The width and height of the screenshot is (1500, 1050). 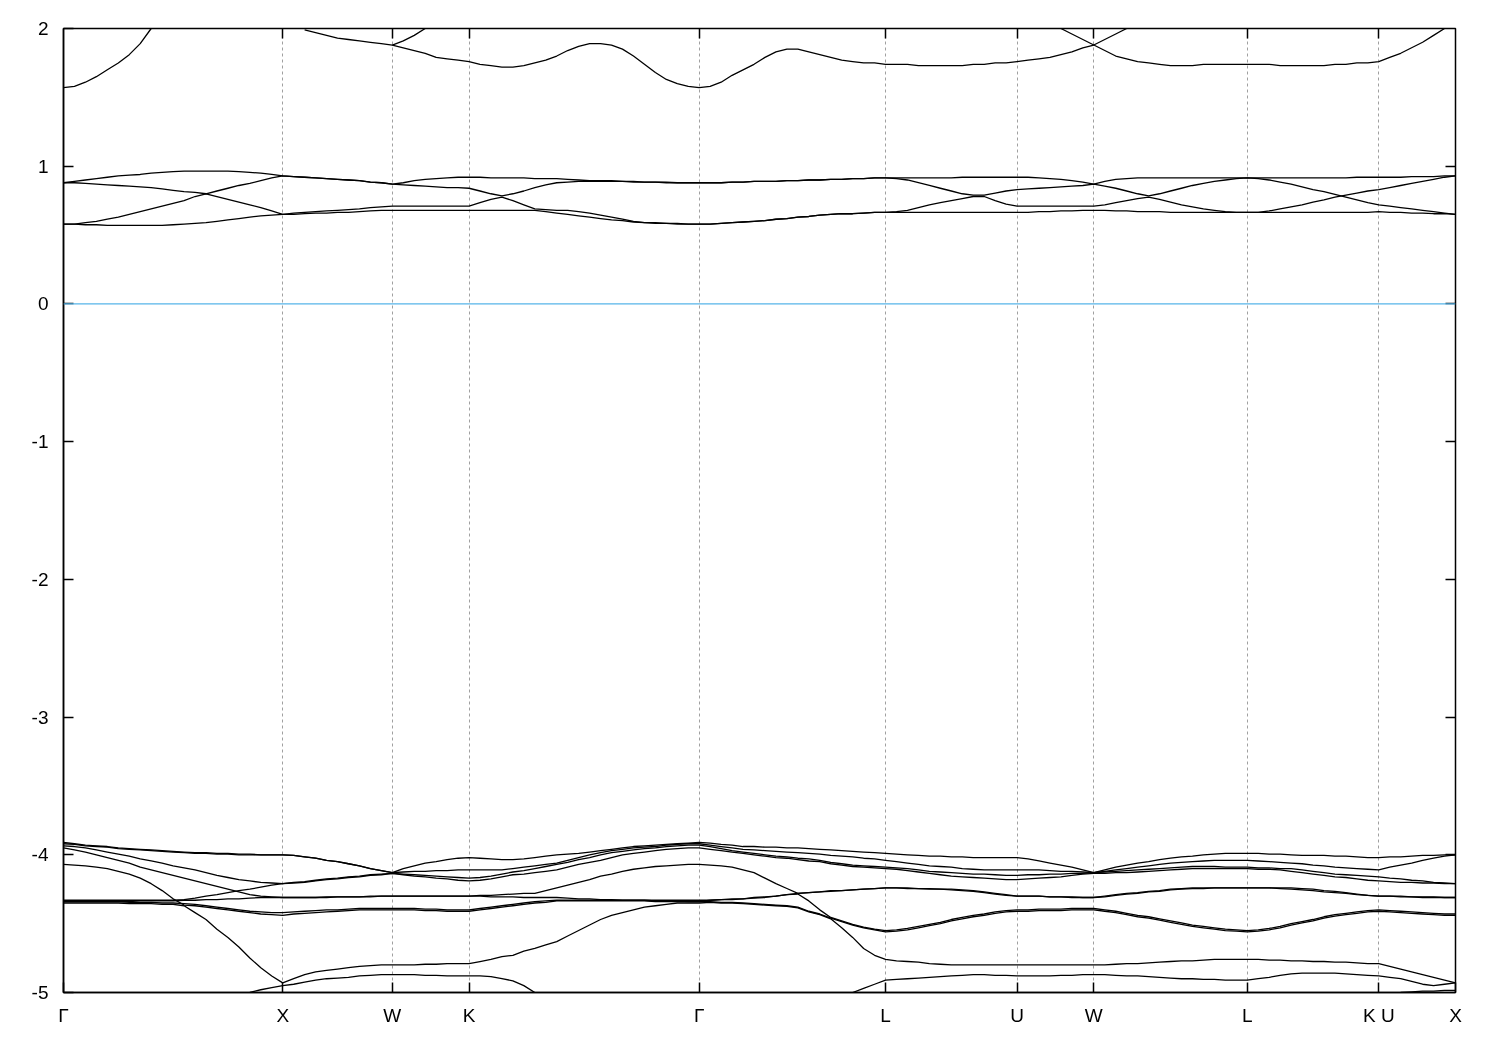 What do you see at coordinates (1378, 1015) in the screenshot?
I see `x-tick-label: K U` at bounding box center [1378, 1015].